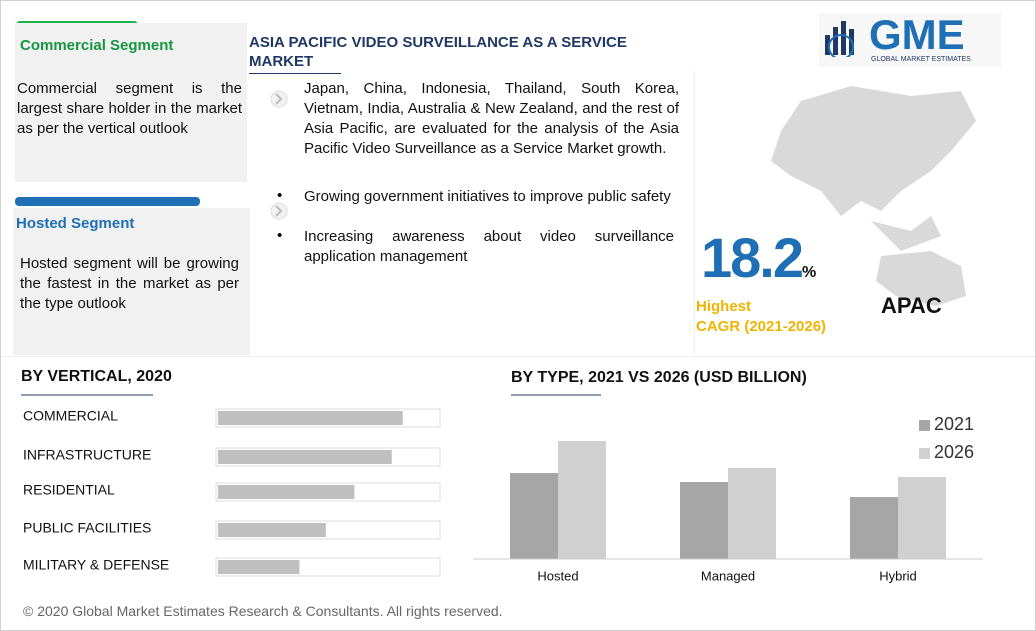  Describe the element at coordinates (279, 155) in the screenshot. I see `bullet-icons` at that location.